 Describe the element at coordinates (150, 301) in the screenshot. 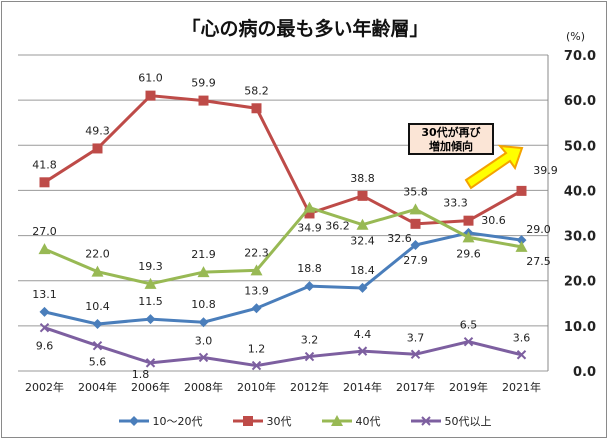

I see `data-label: 11.5` at that location.